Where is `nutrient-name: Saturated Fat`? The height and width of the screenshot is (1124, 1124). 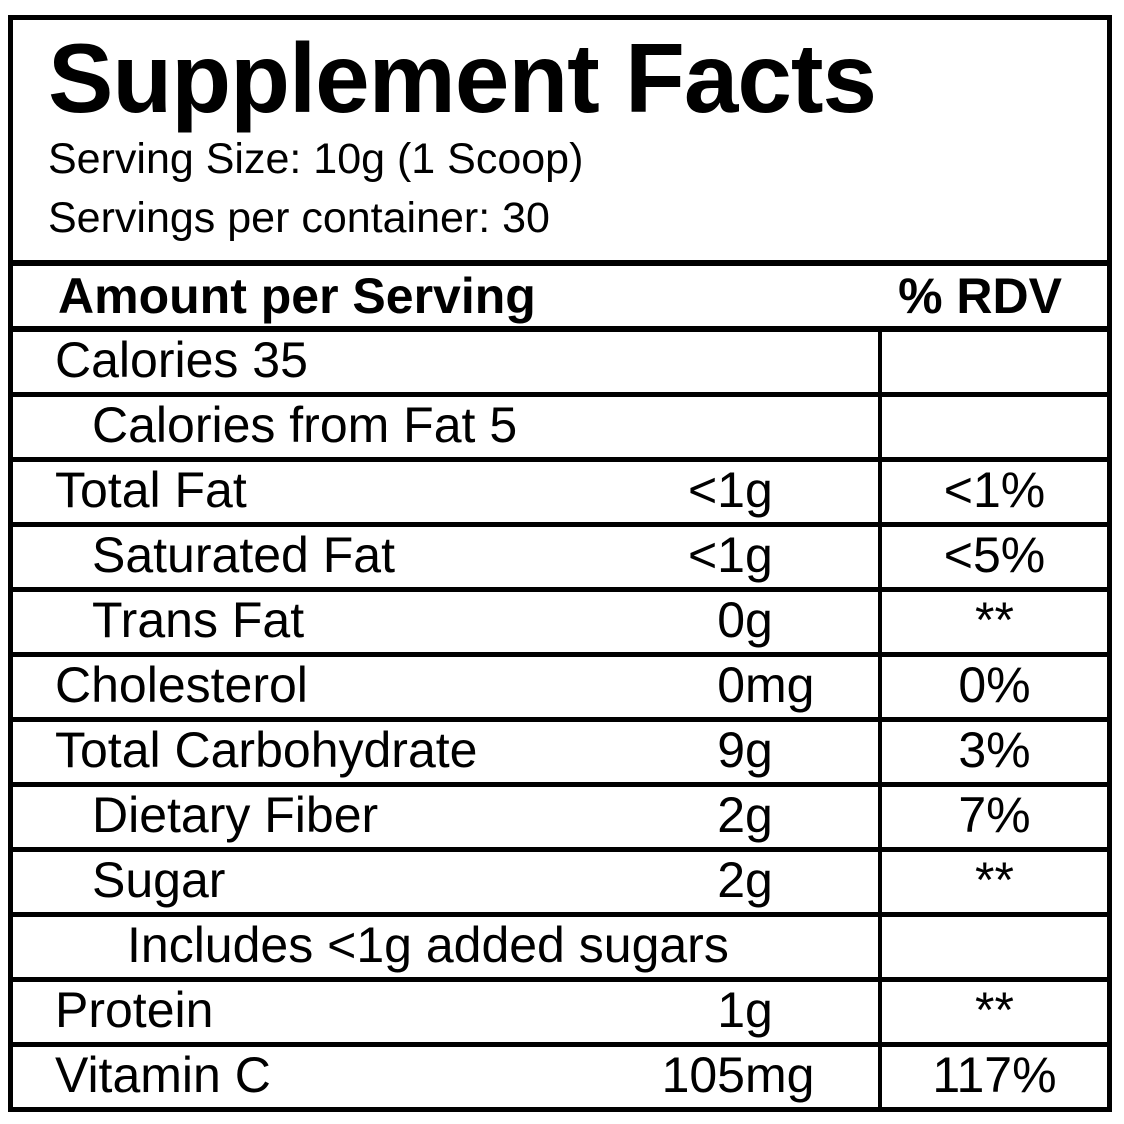
nutrient-name: Saturated Fat is located at coordinates (243, 555).